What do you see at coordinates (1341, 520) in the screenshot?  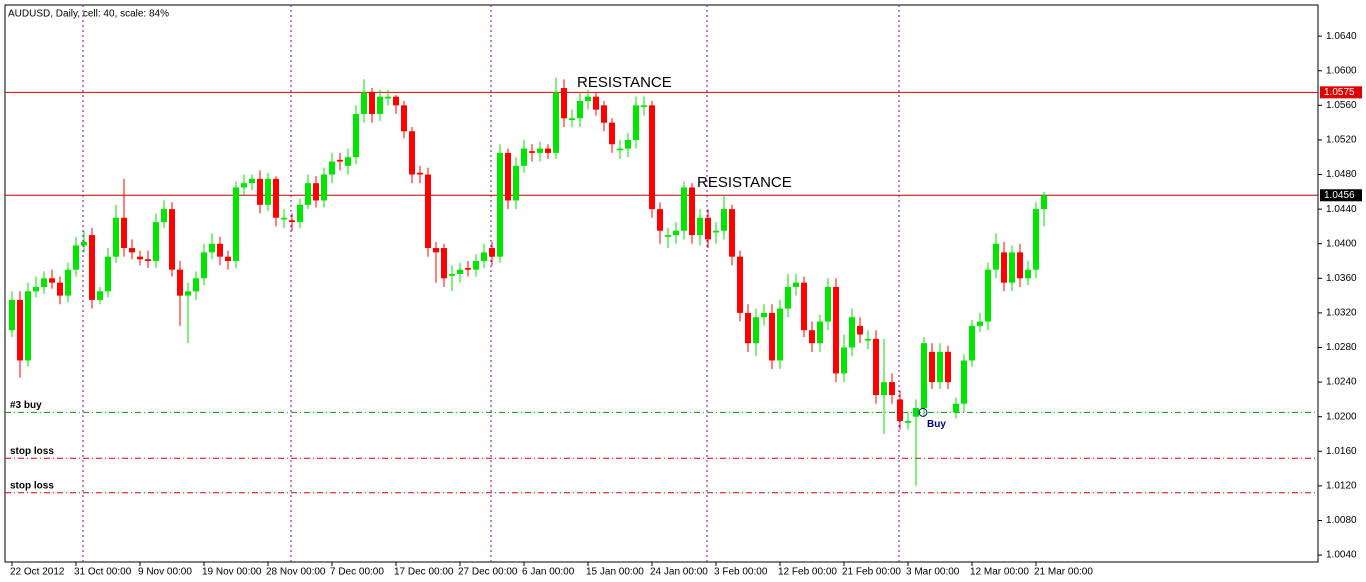 I see `y-tick-label: 1.0080` at bounding box center [1341, 520].